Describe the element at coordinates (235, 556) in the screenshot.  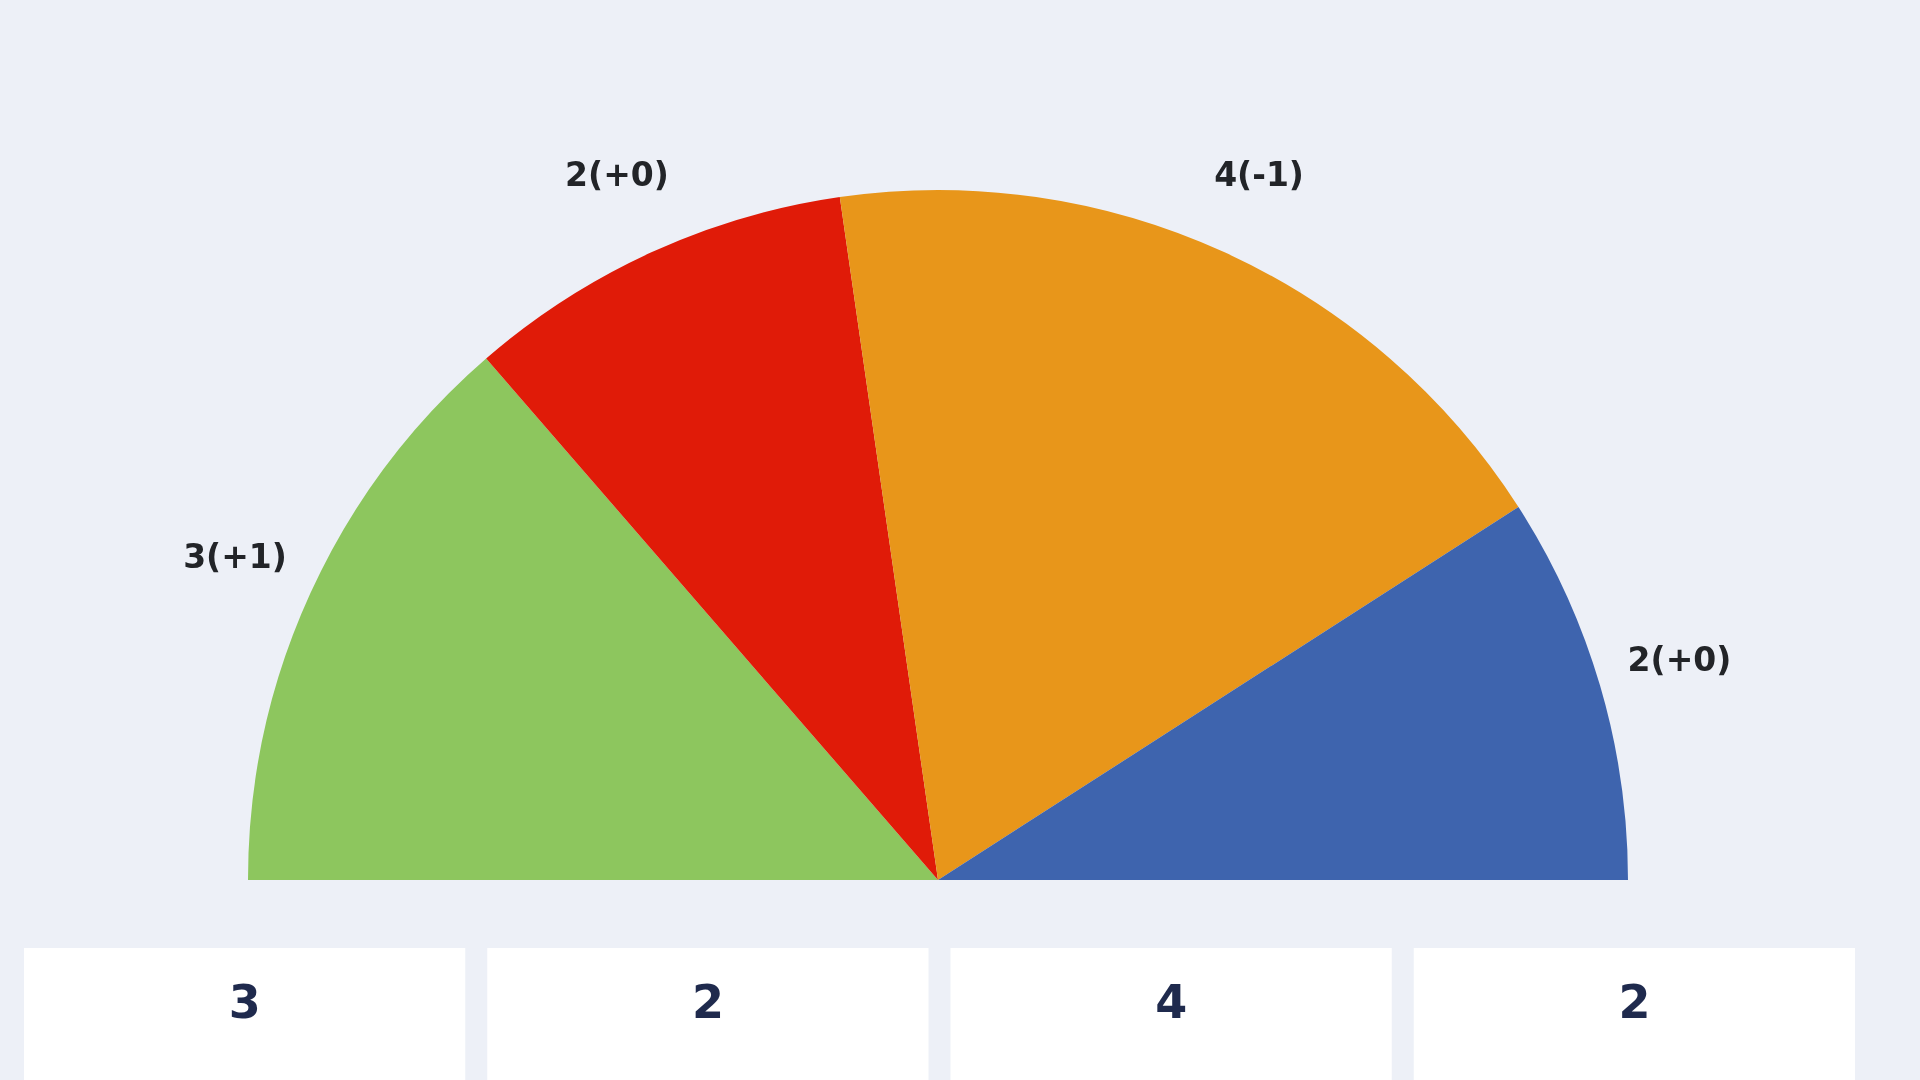
I see `data-label: 3(+1)` at that location.